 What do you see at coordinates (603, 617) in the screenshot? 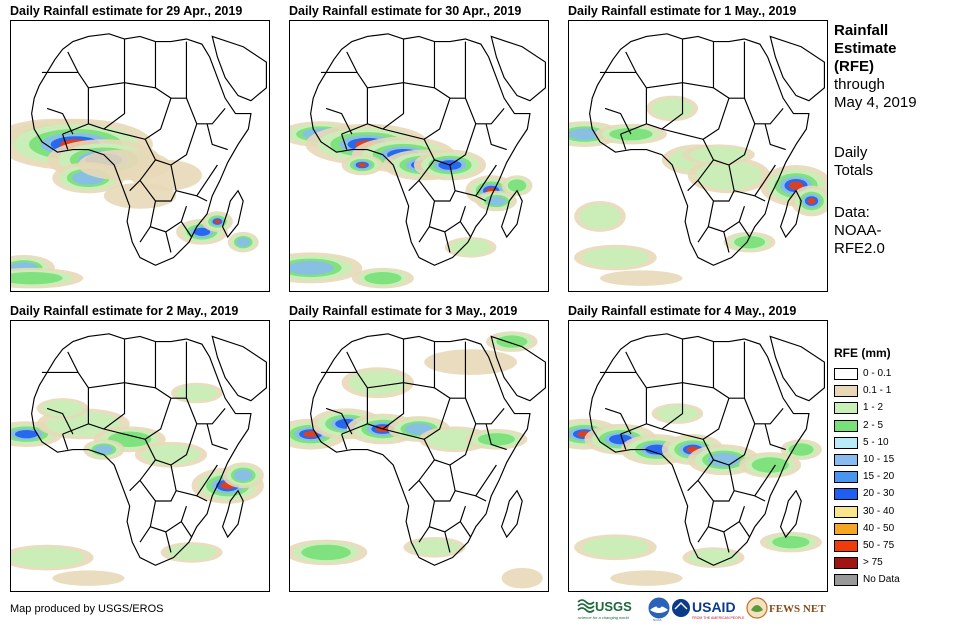
I see `usgs-tagline: science for a changing world` at bounding box center [603, 617].